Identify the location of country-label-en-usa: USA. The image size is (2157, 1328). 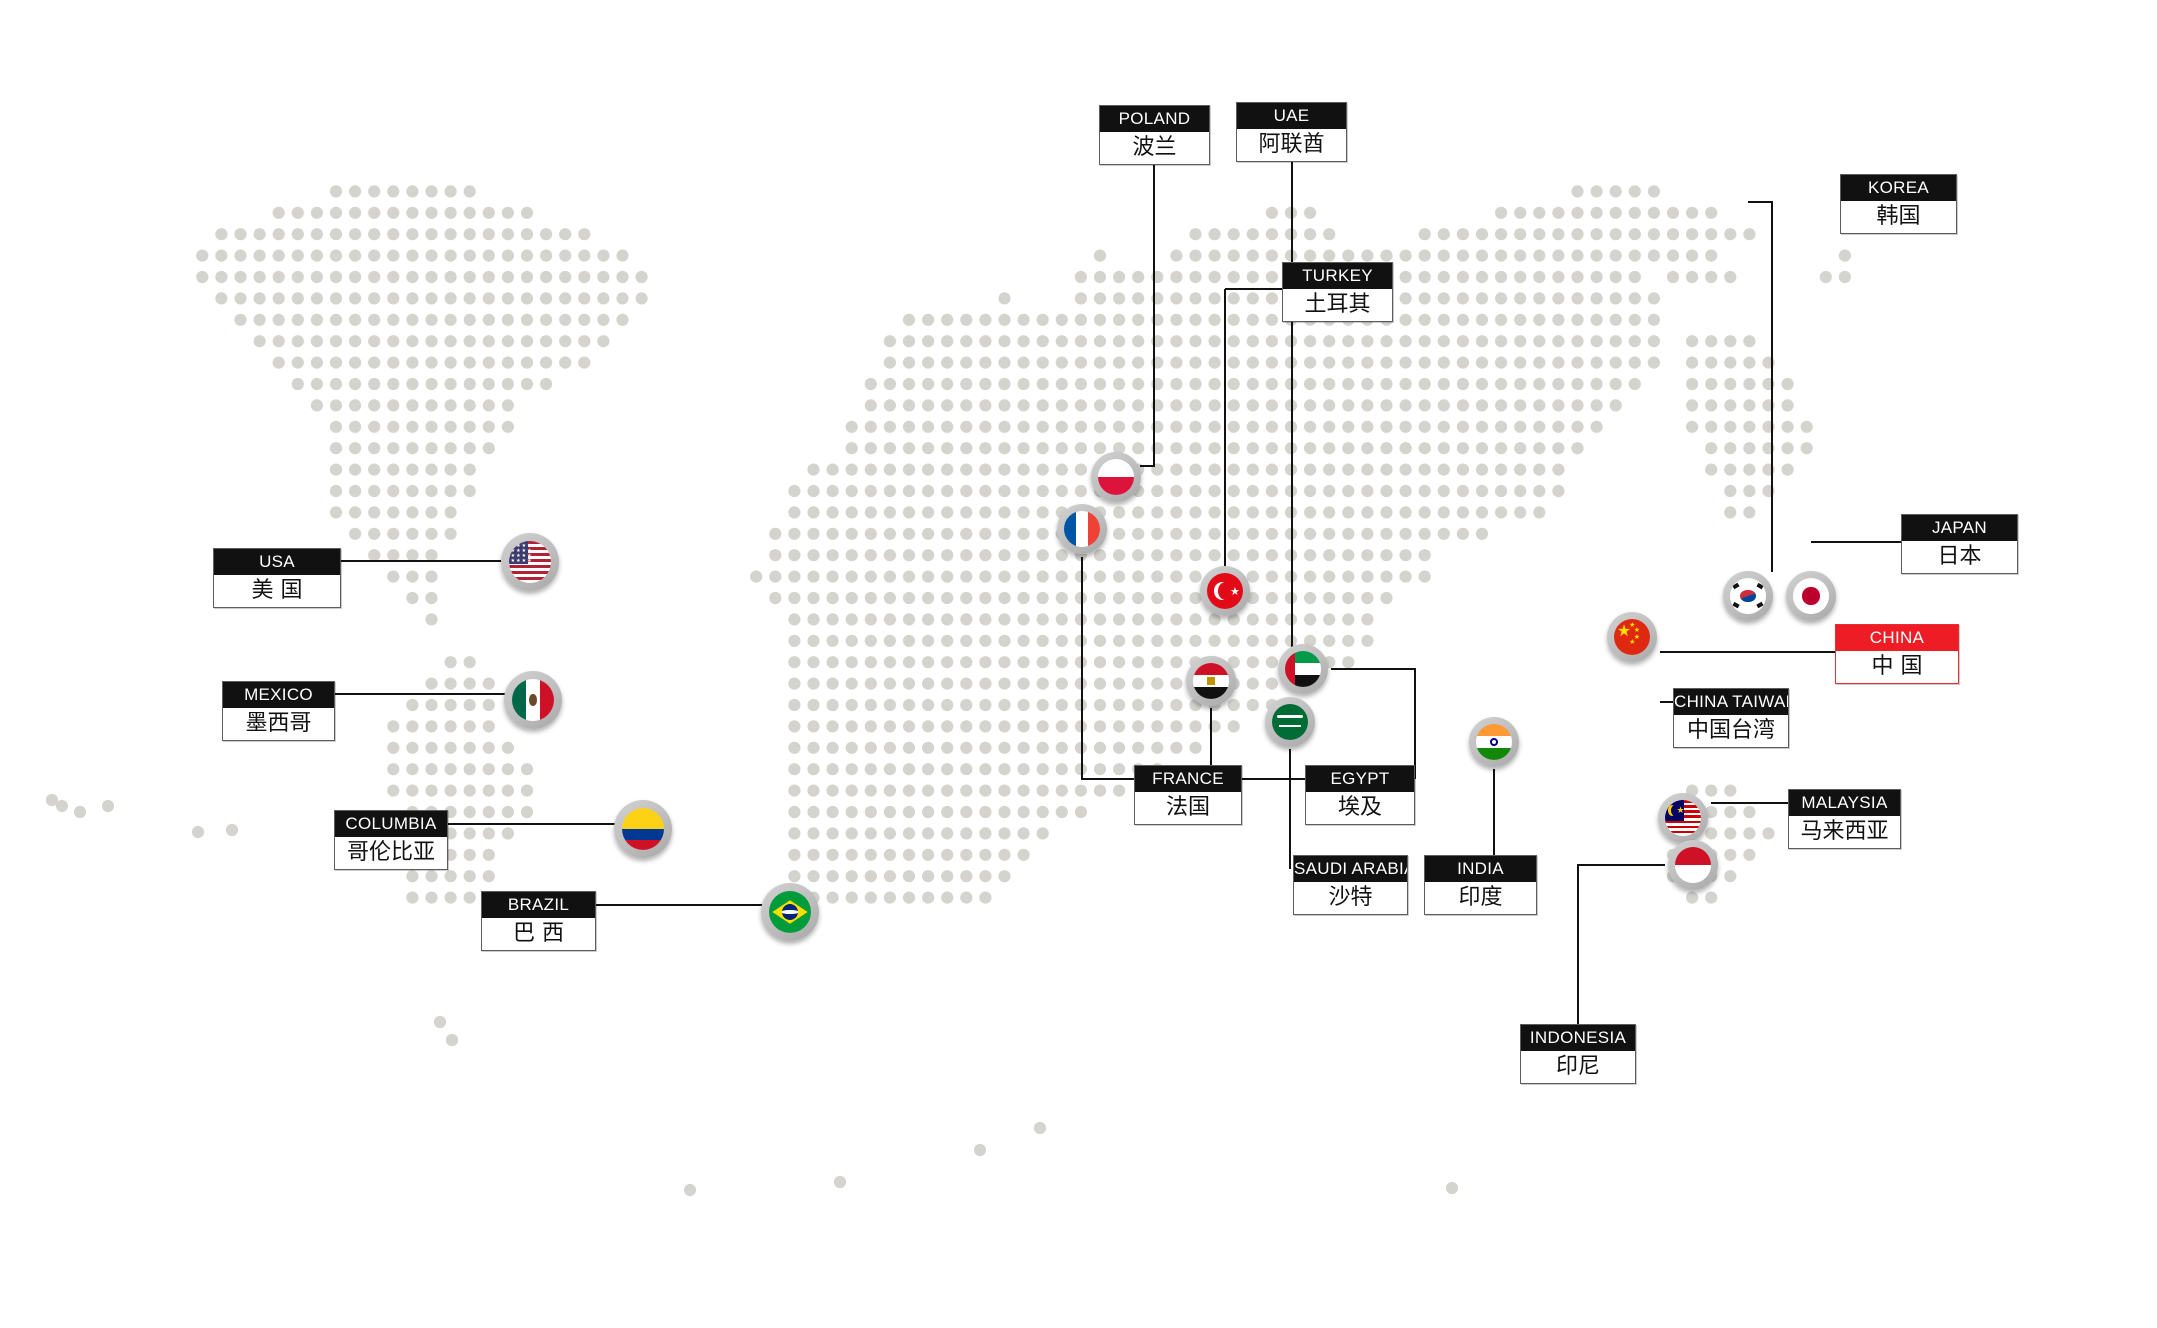
(277, 562).